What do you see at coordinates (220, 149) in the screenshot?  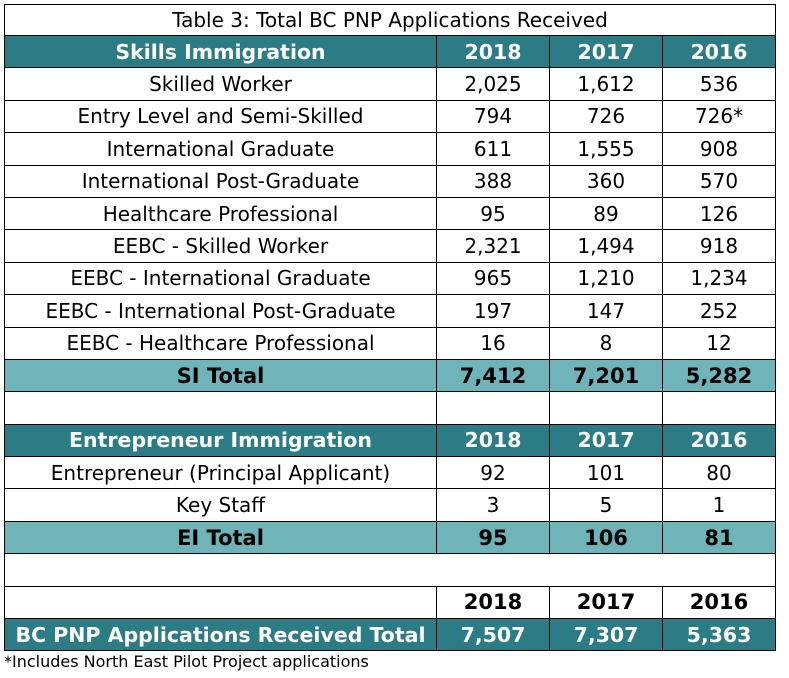 I see `row-label: International Graduate` at bounding box center [220, 149].